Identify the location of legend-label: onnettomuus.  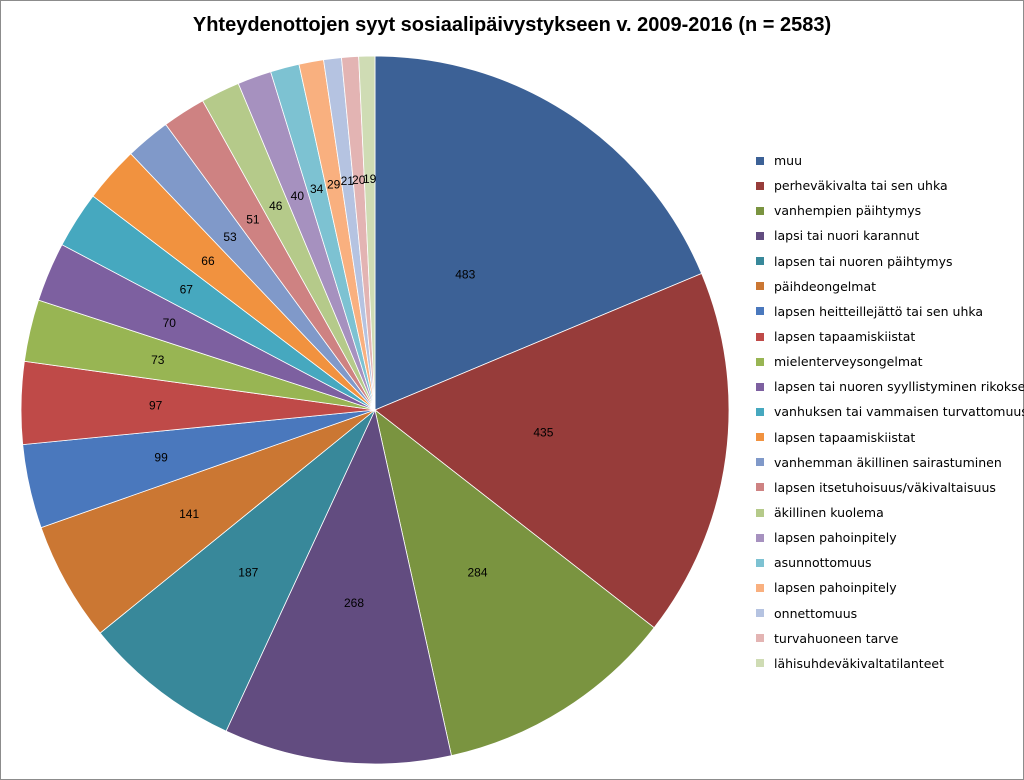
(816, 613).